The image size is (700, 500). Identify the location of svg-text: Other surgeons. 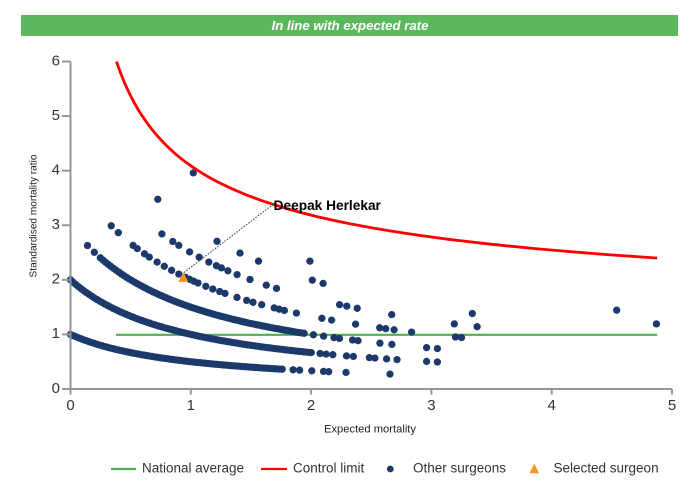
(459, 468).